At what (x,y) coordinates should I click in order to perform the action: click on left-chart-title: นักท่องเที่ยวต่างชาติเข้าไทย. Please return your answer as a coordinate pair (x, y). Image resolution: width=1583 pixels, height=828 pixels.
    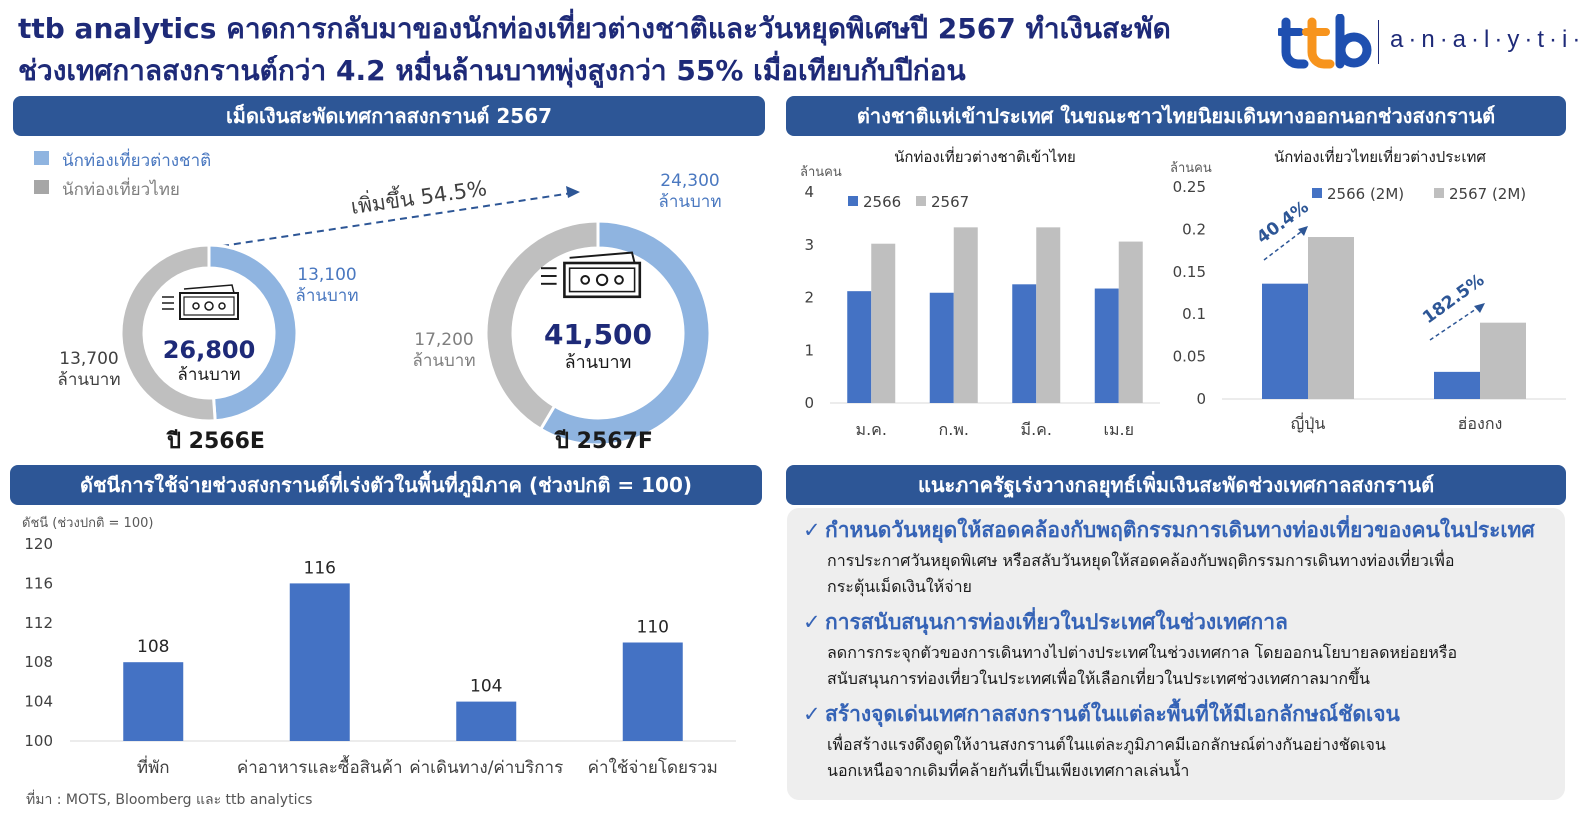
    Looking at the image, I should click on (985, 156).